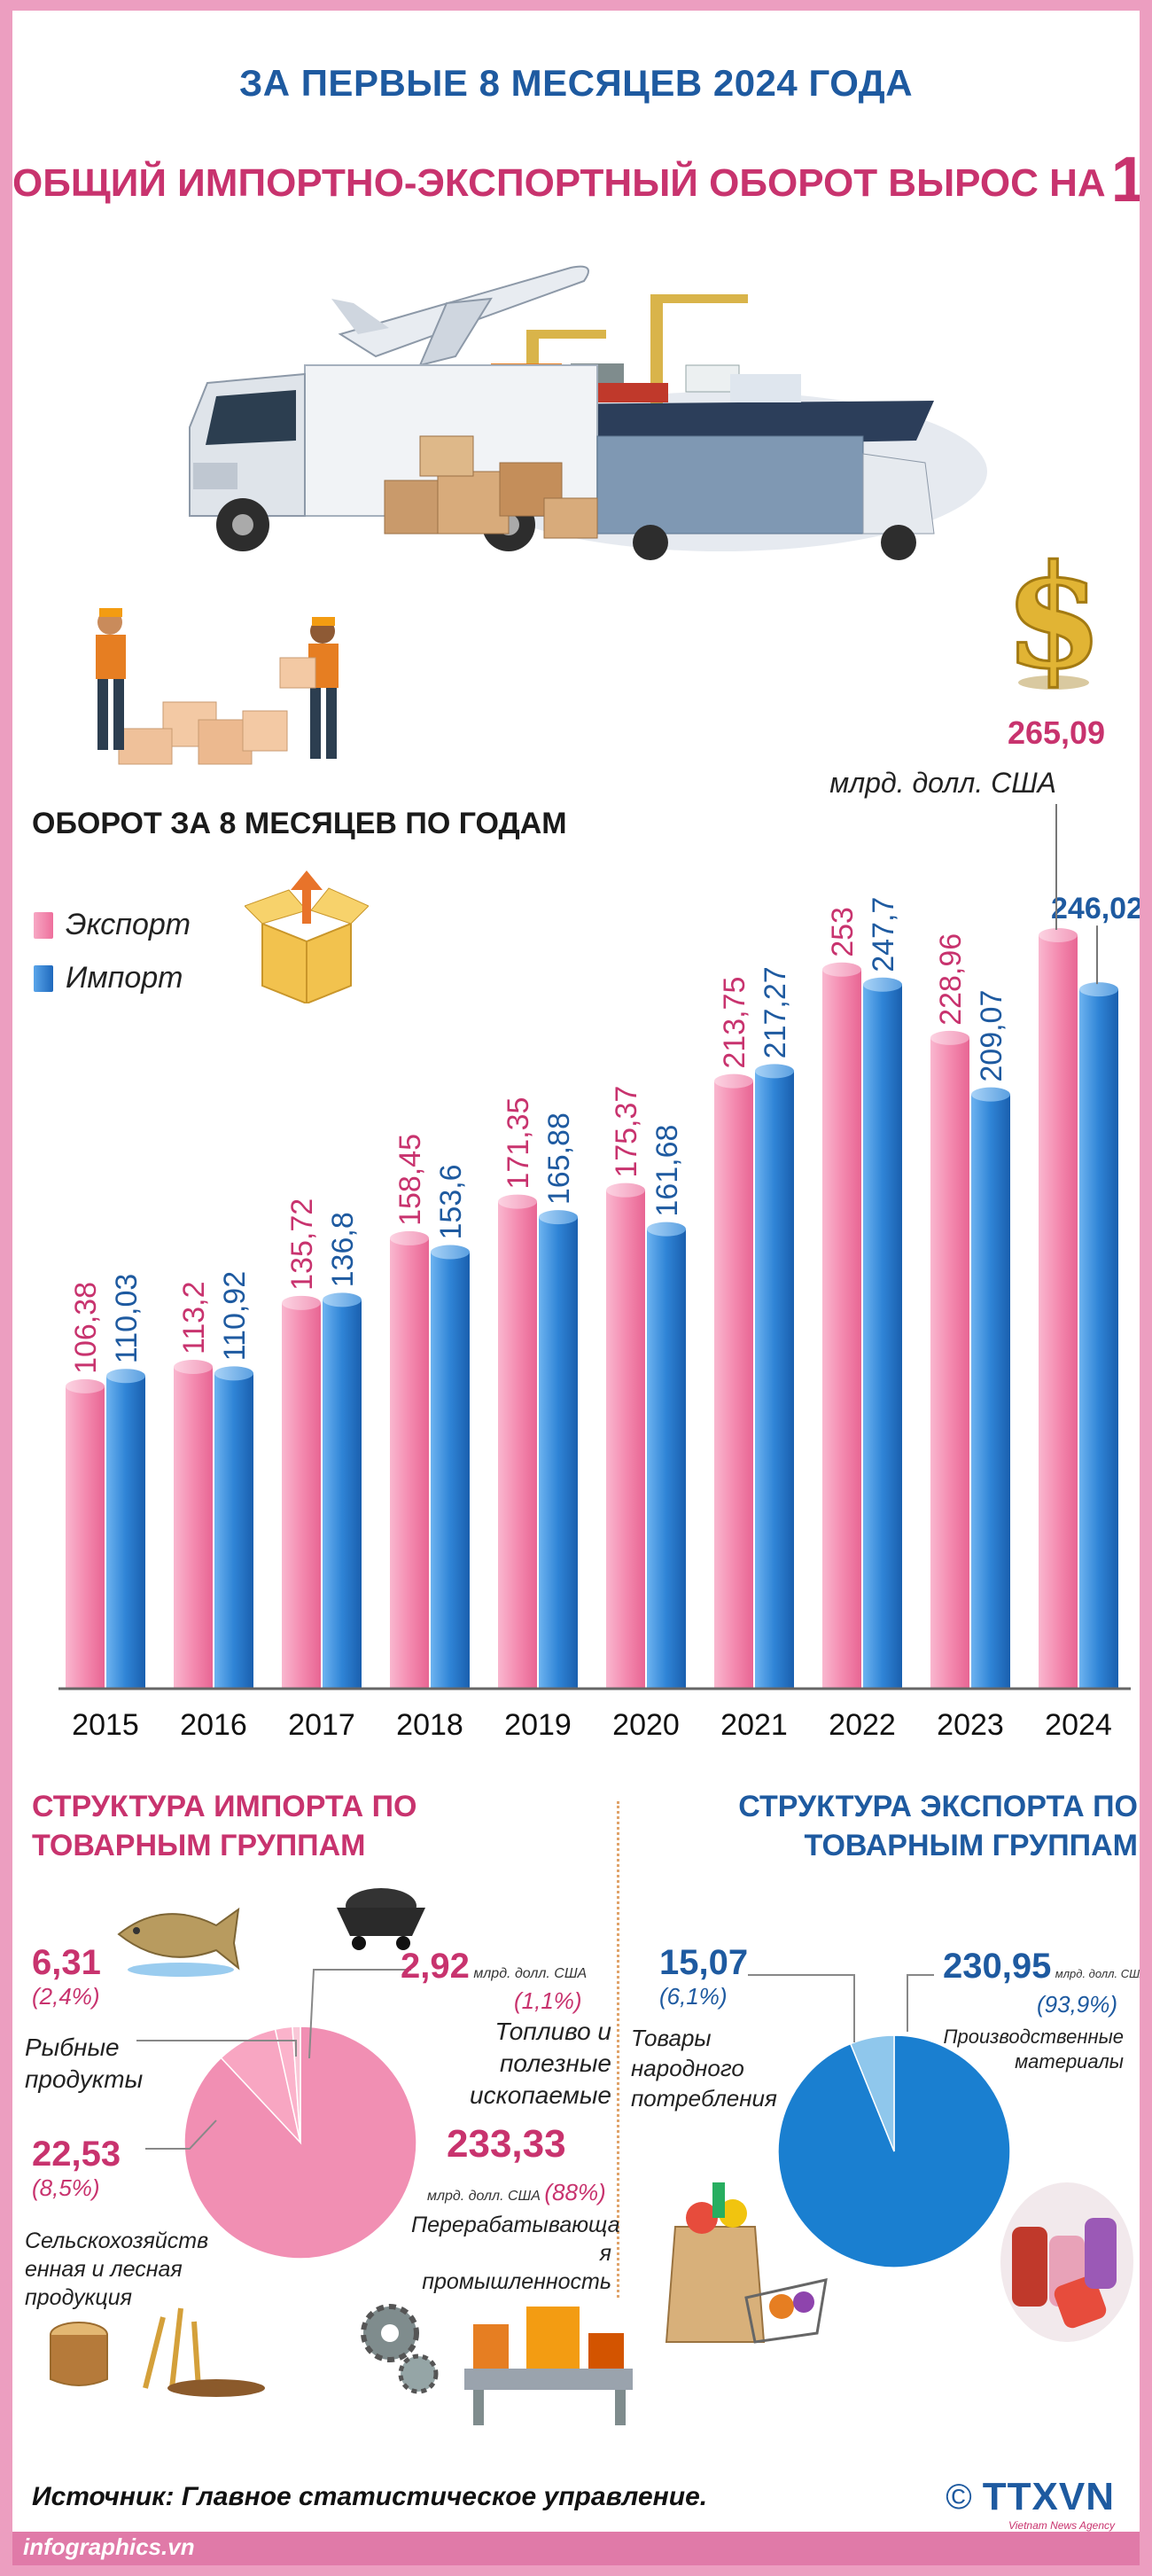 The image size is (1152, 2576). Describe the element at coordinates (746, 2263) in the screenshot. I see `grocery-bag-icon` at that location.